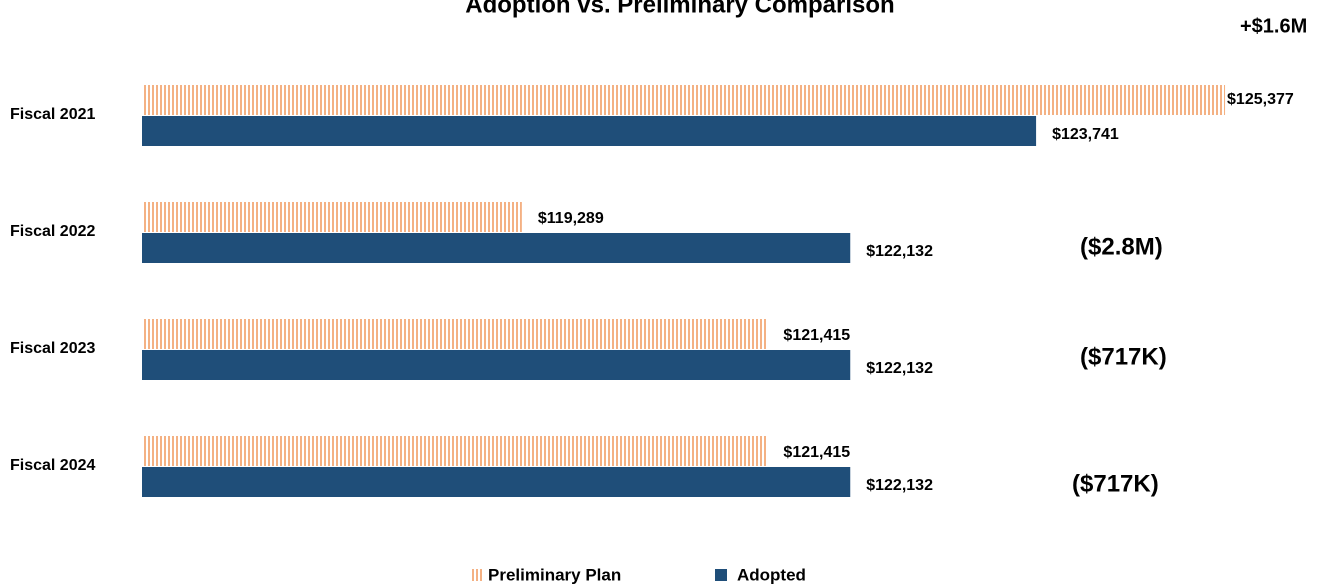 This screenshot has height=587, width=1330. What do you see at coordinates (771, 574) in the screenshot?
I see `legend-label: Adopted` at bounding box center [771, 574].